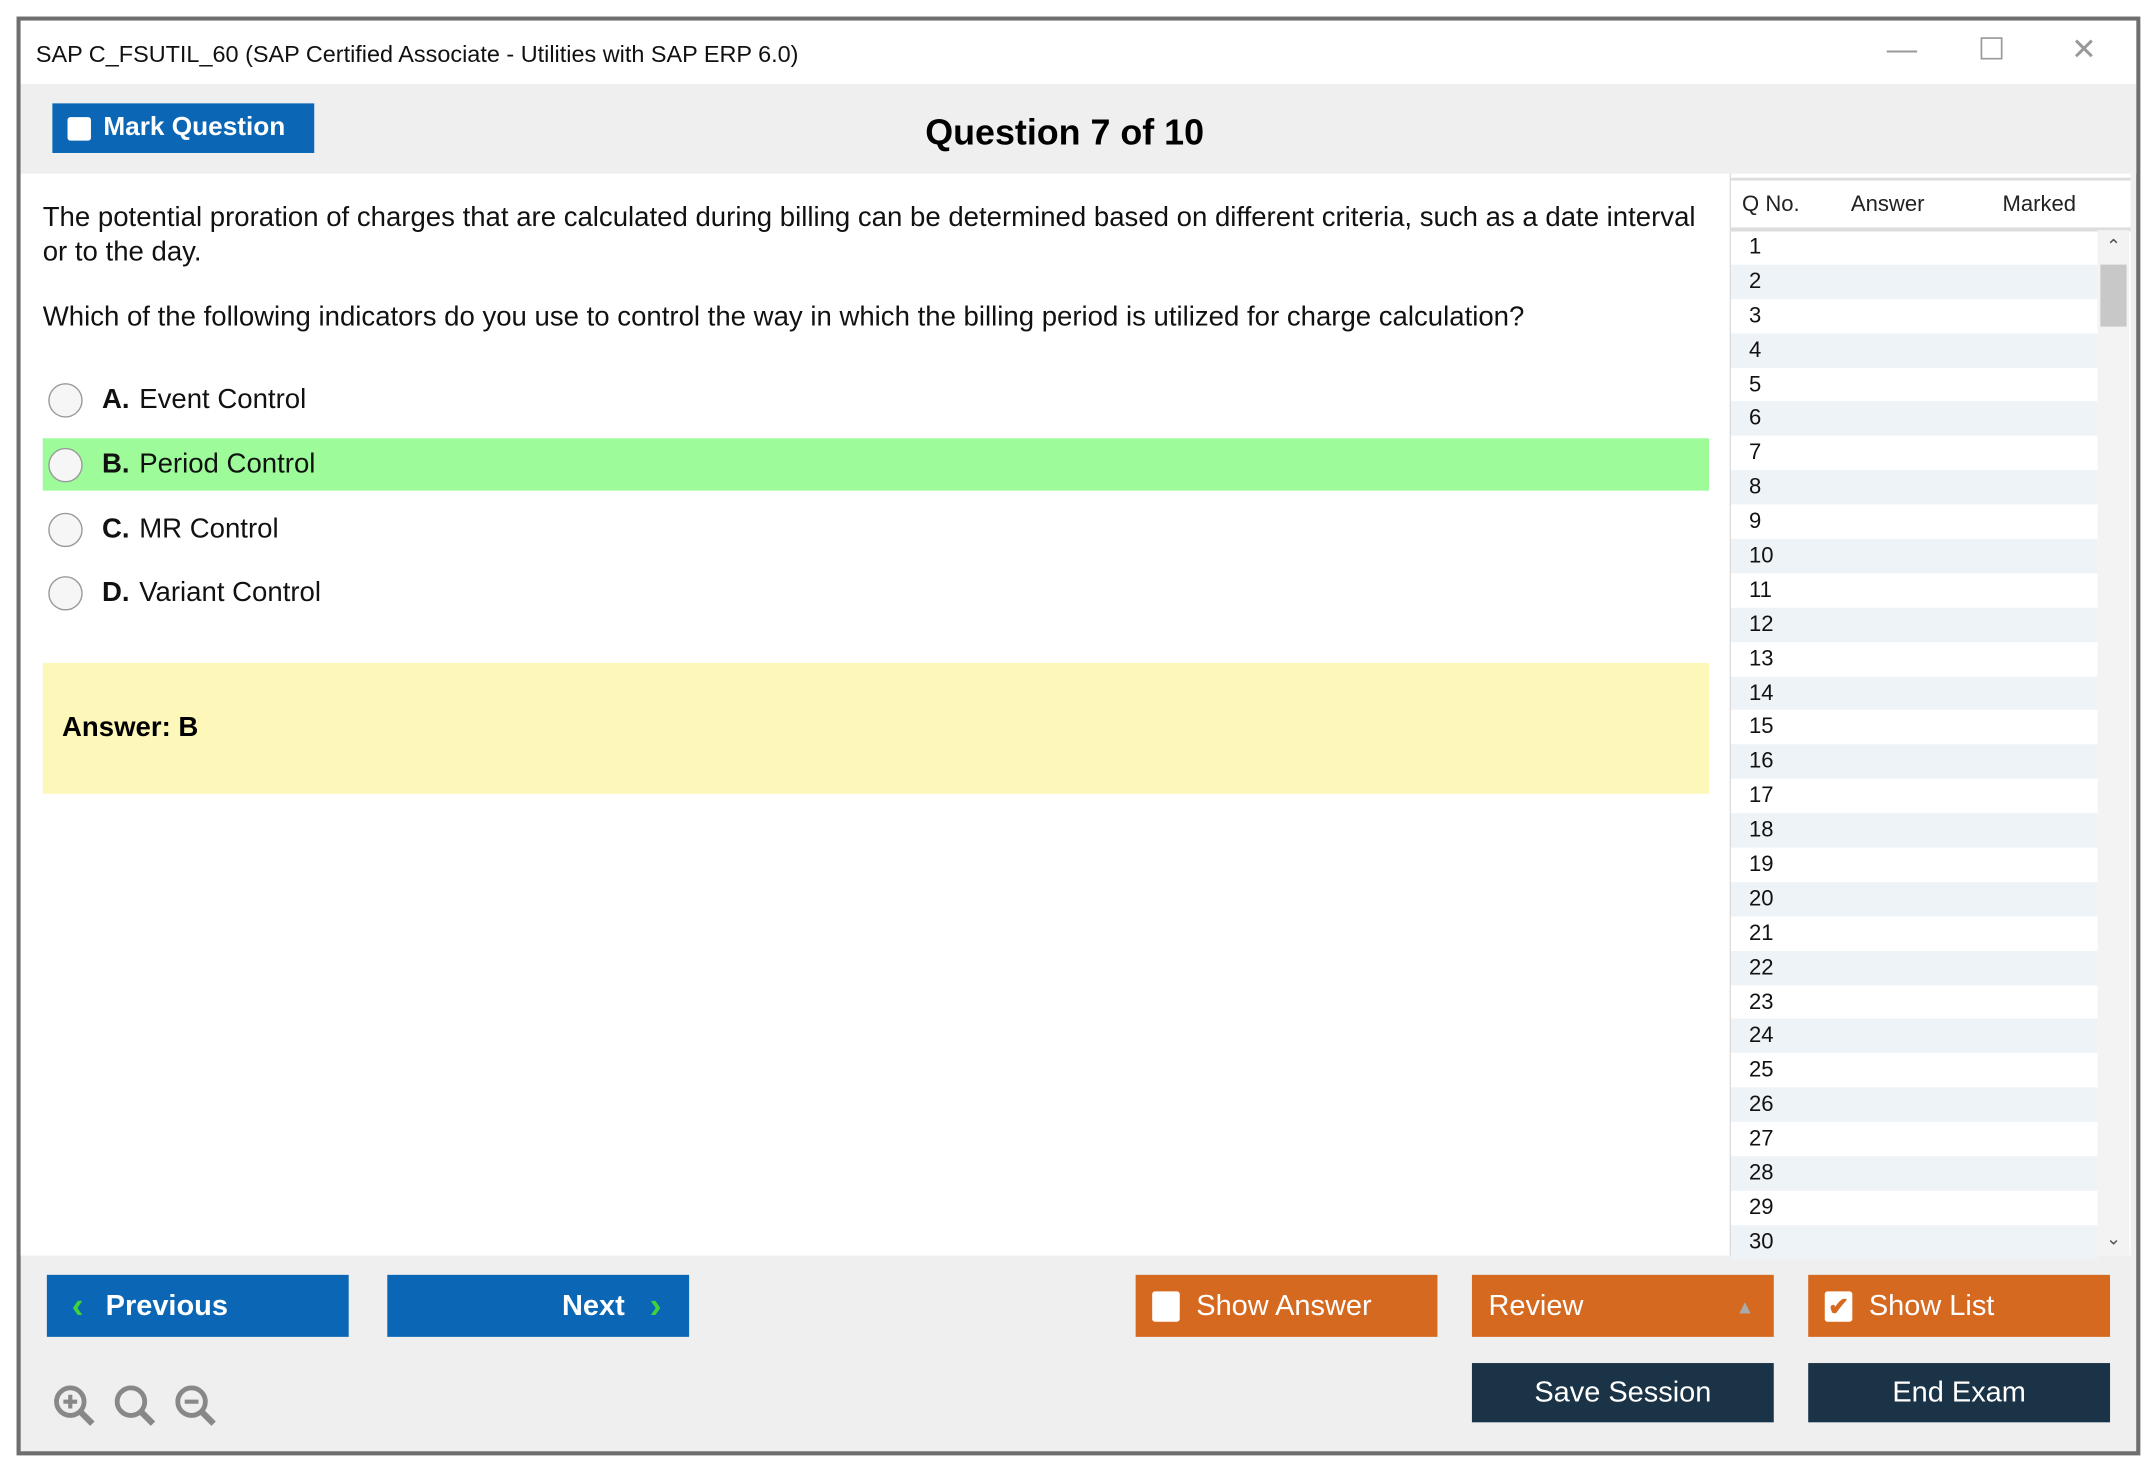  What do you see at coordinates (1761, 1139) in the screenshot?
I see `list-row: 27` at bounding box center [1761, 1139].